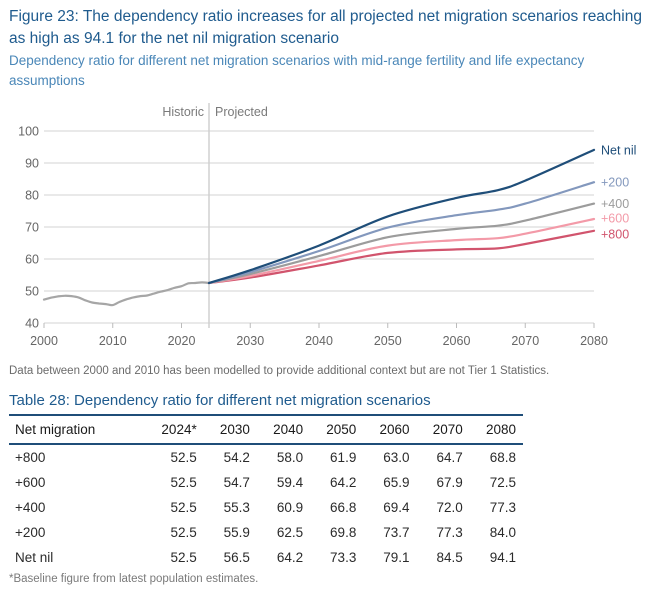  I want to click on value-cell: 56.5, so click(236, 557).